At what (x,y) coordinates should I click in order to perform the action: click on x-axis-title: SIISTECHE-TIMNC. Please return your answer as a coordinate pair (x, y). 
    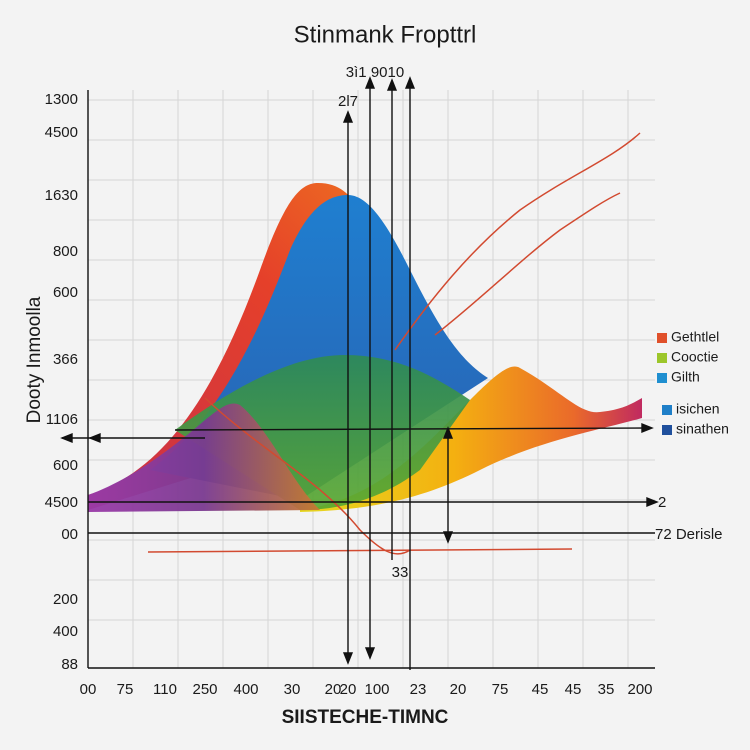
    Looking at the image, I should click on (365, 717).